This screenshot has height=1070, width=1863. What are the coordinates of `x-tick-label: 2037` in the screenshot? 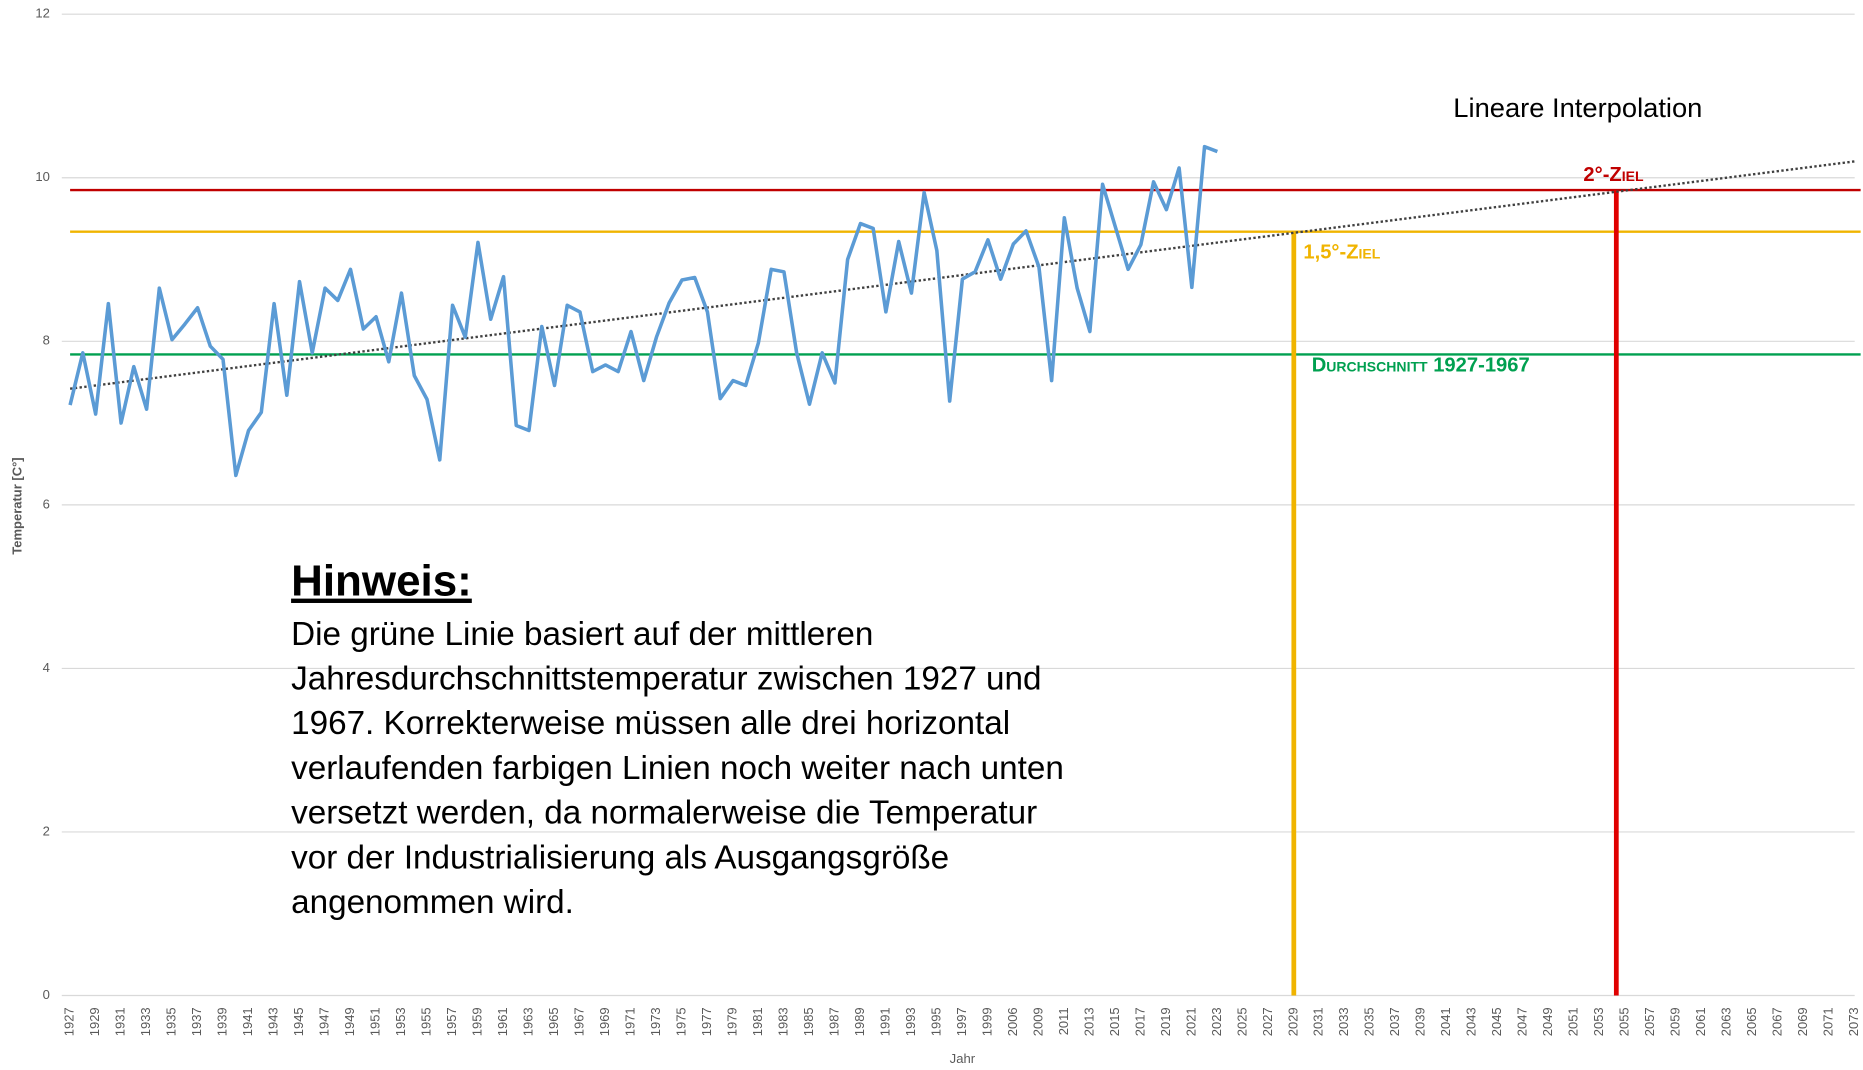 It's located at (1394, 1021).